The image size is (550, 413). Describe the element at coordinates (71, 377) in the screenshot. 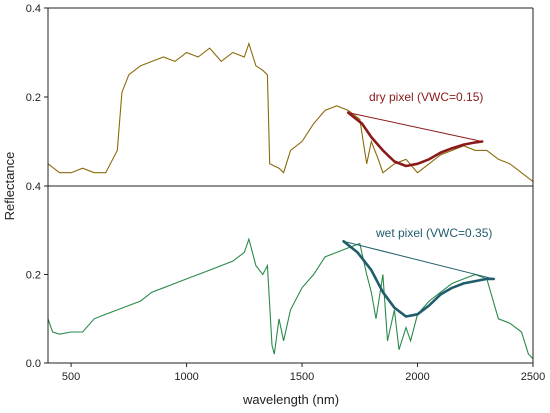

I see `x-tick-label: 500` at that location.